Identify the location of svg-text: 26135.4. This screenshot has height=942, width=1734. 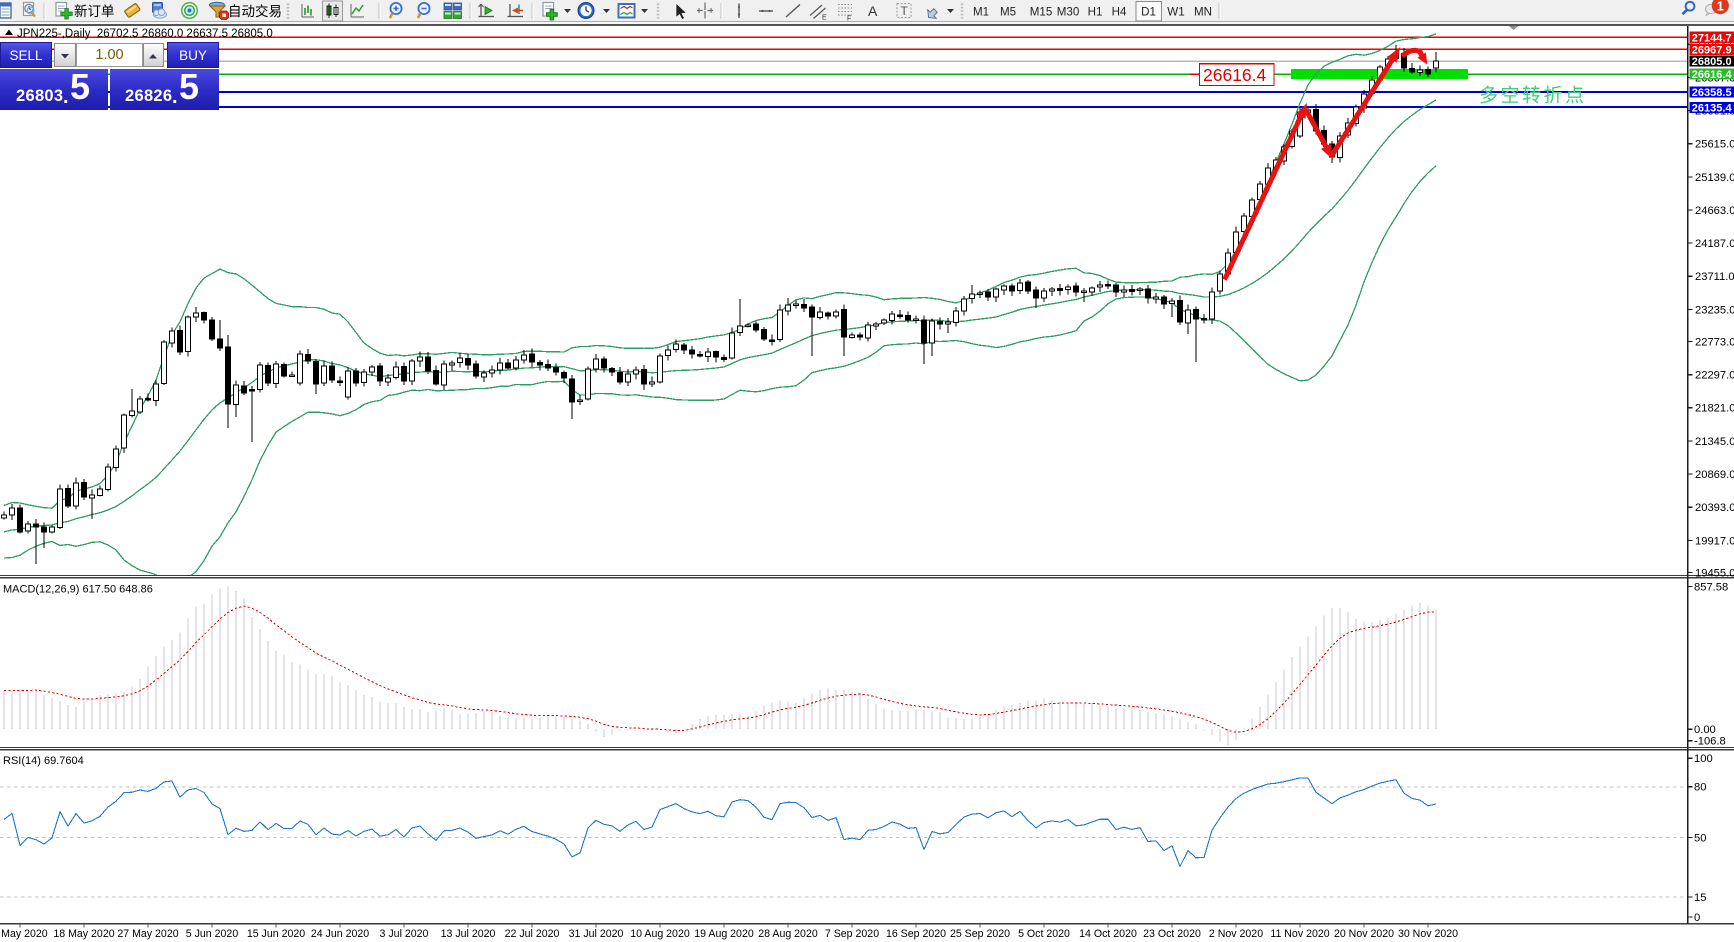
(1712, 109).